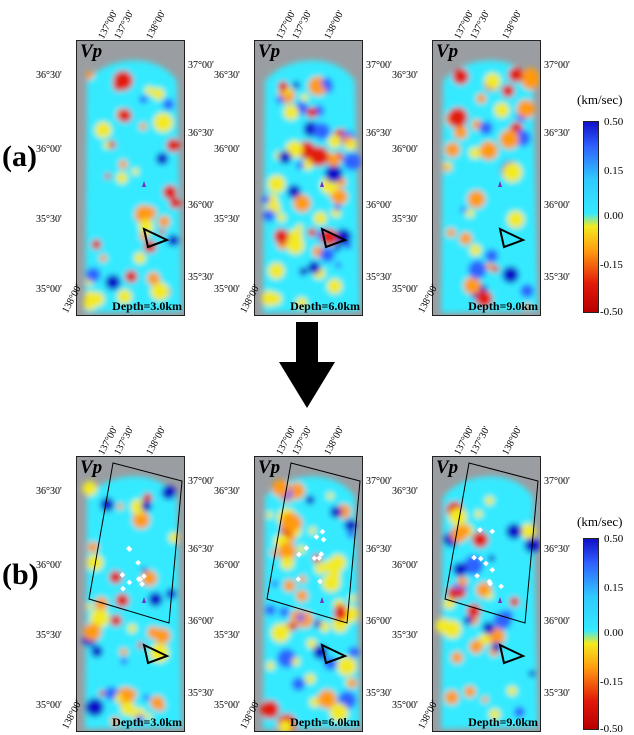  What do you see at coordinates (611, 682) in the screenshot?
I see `colorbar-b-tick: -0.15` at bounding box center [611, 682].